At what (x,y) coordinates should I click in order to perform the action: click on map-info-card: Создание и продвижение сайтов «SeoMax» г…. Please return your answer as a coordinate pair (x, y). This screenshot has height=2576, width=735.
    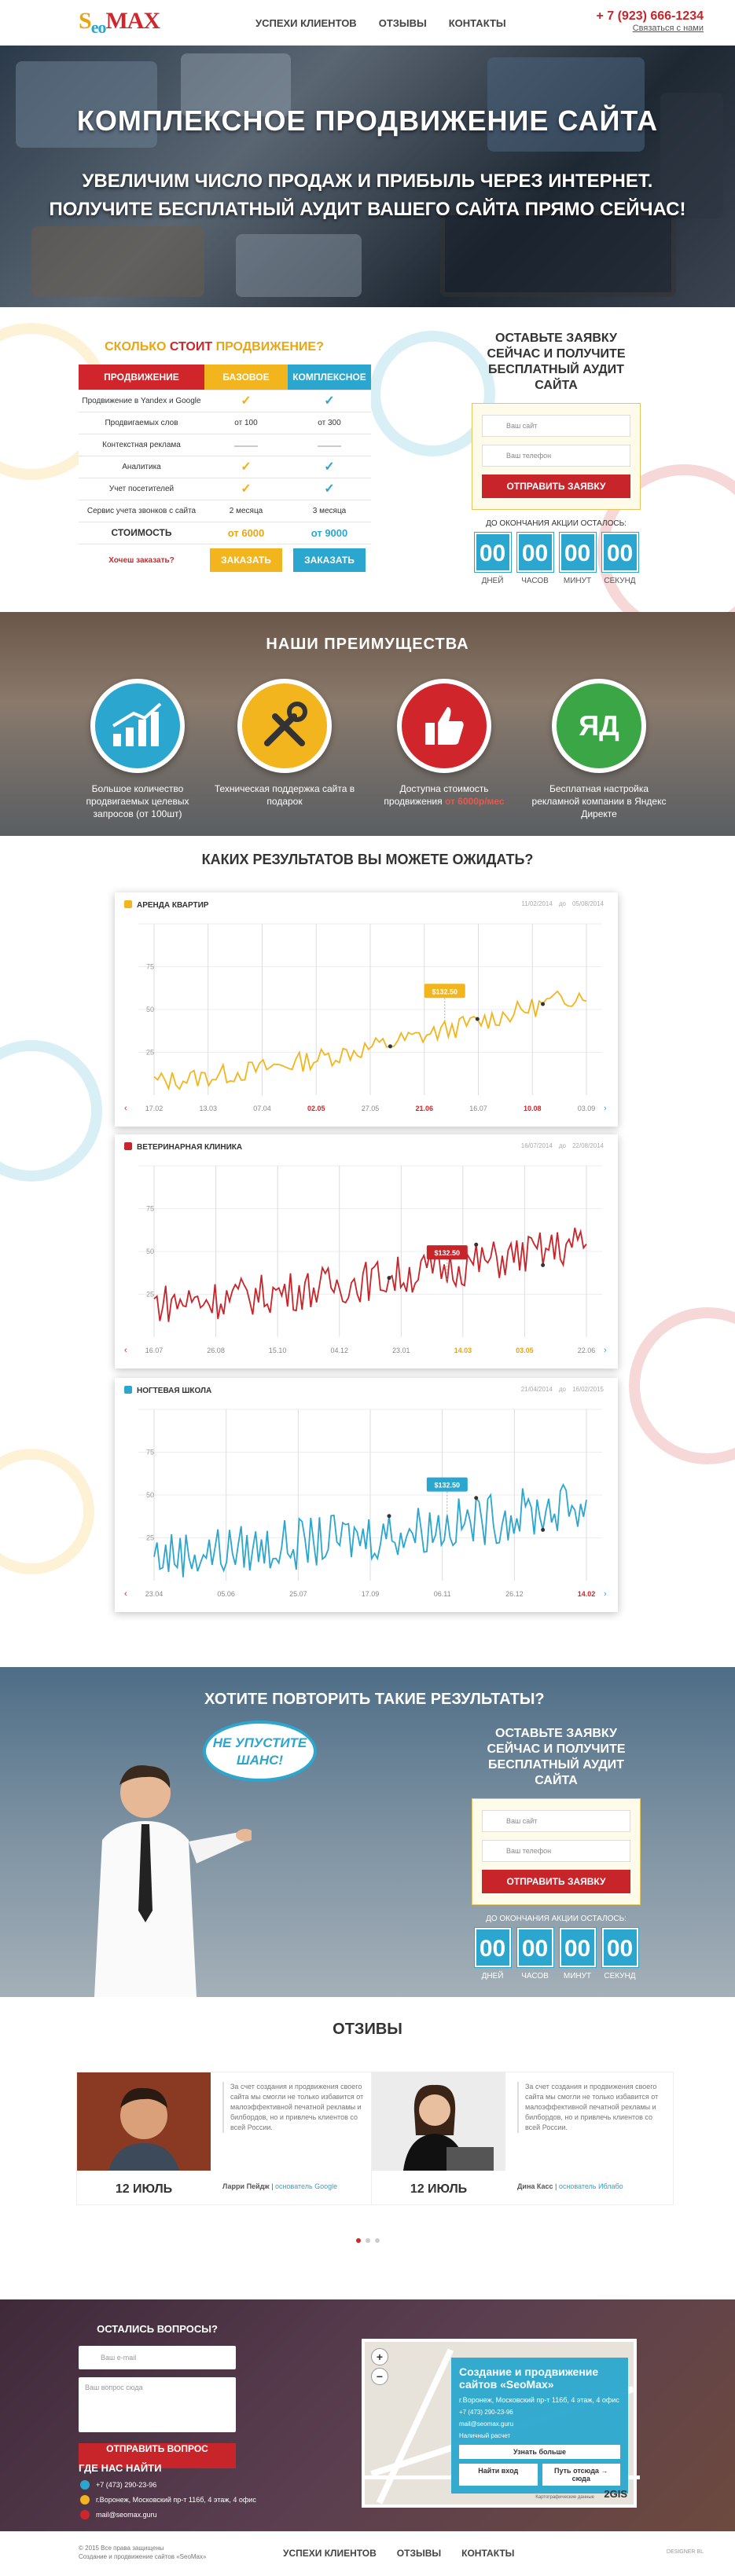
    Looking at the image, I should click on (540, 2426).